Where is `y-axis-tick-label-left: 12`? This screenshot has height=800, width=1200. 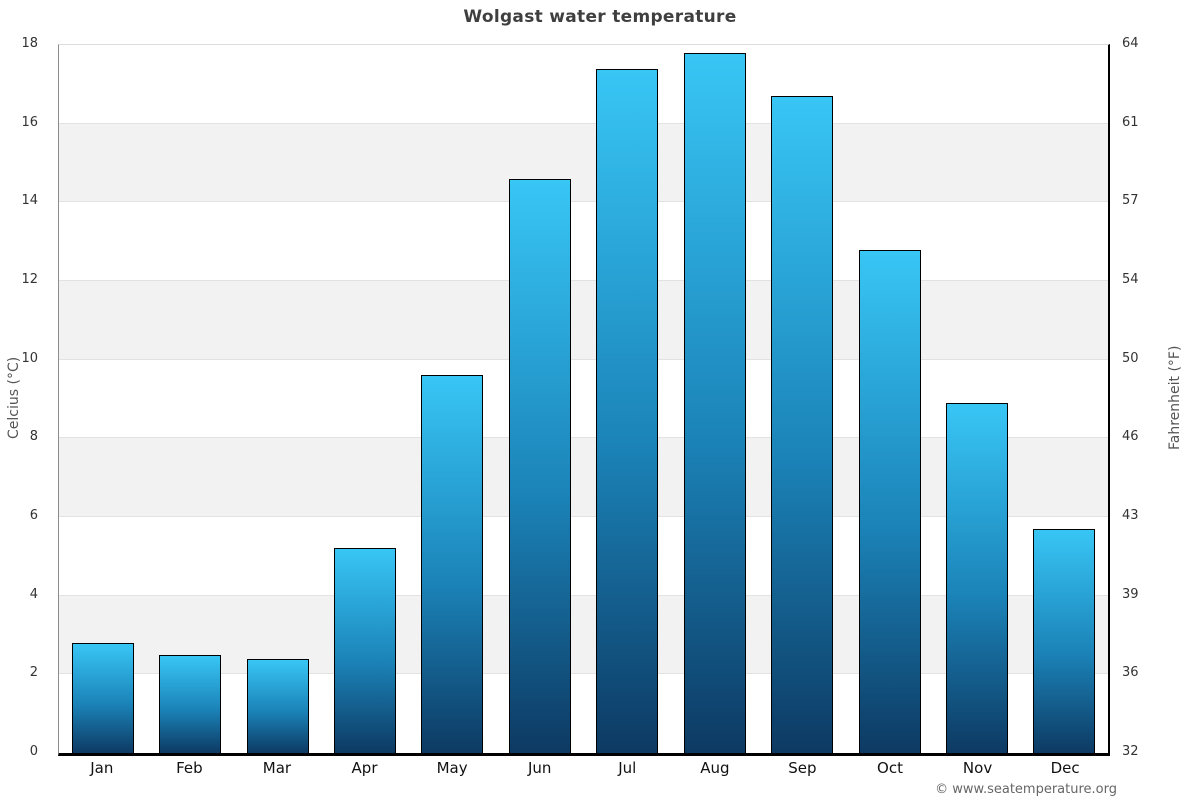
y-axis-tick-label-left: 12 is located at coordinates (29, 279).